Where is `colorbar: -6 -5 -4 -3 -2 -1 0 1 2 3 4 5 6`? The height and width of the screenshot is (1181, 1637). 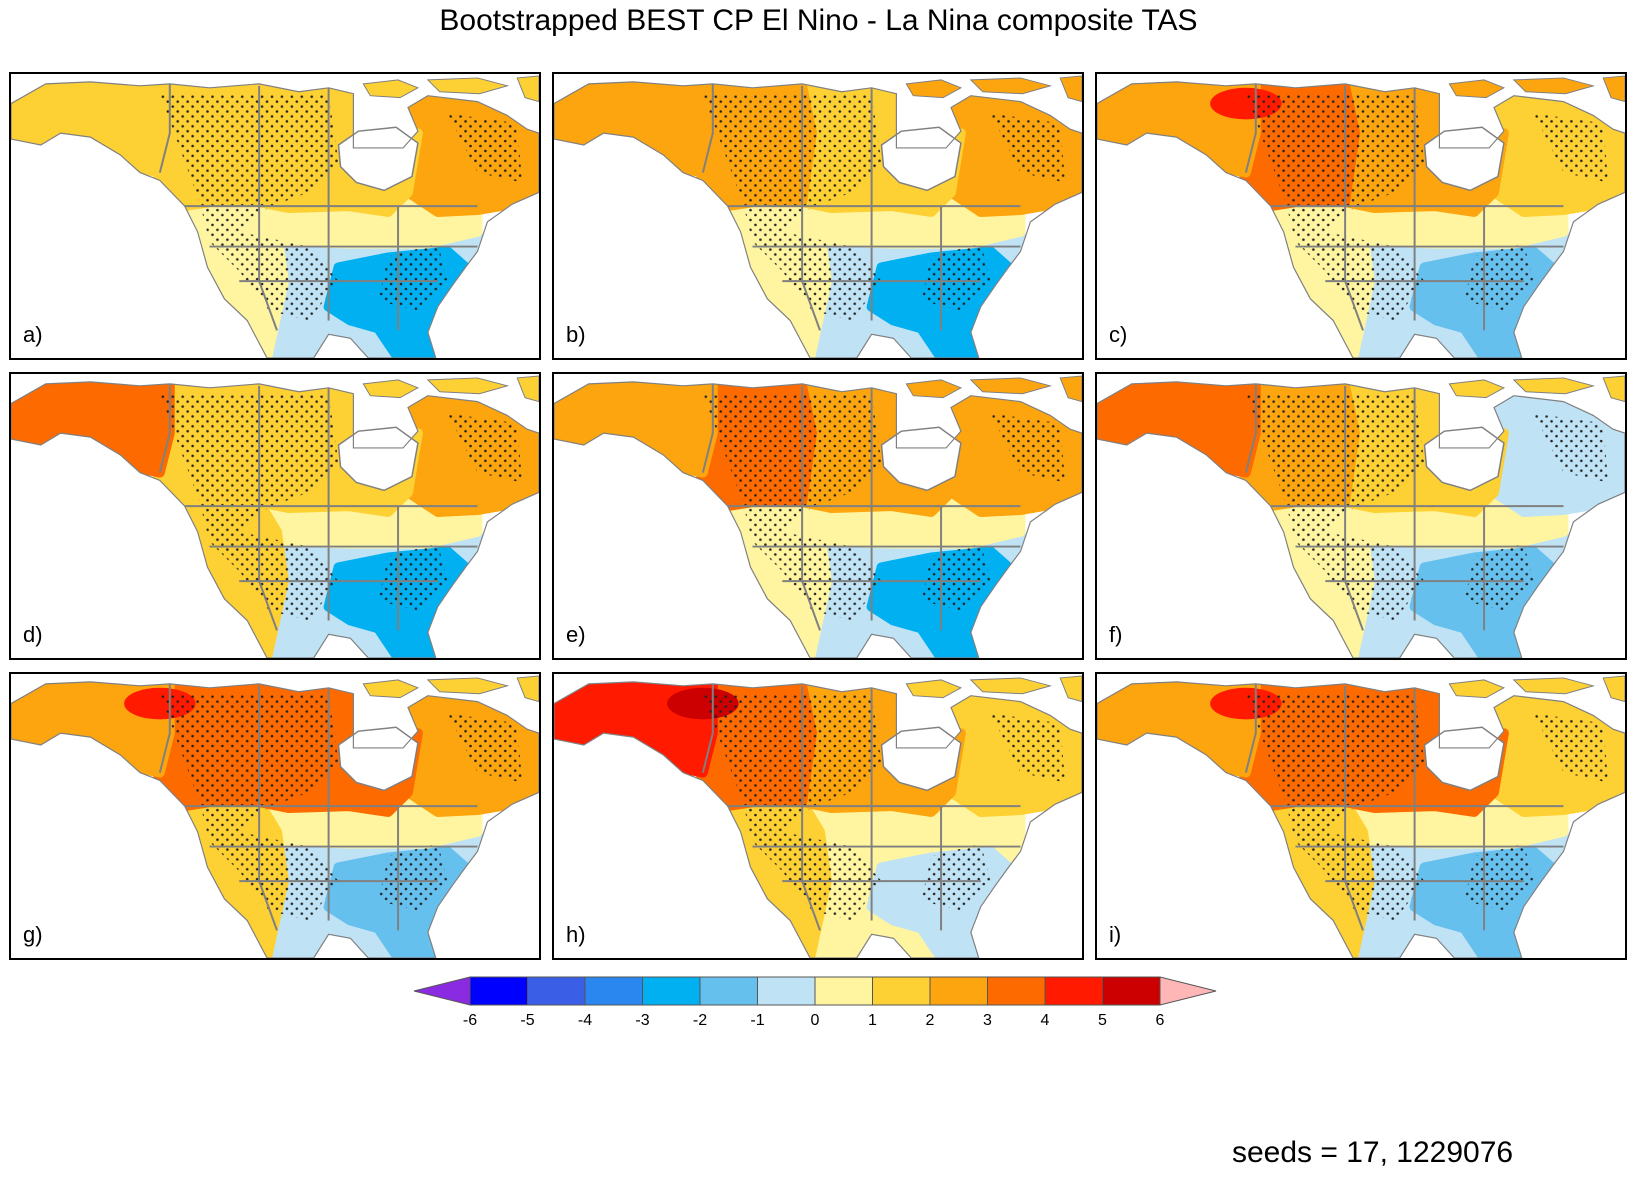
colorbar: -6 -5 -4 -3 -2 -1 0 1 2 3 4 5 6 is located at coordinates (815, 1002).